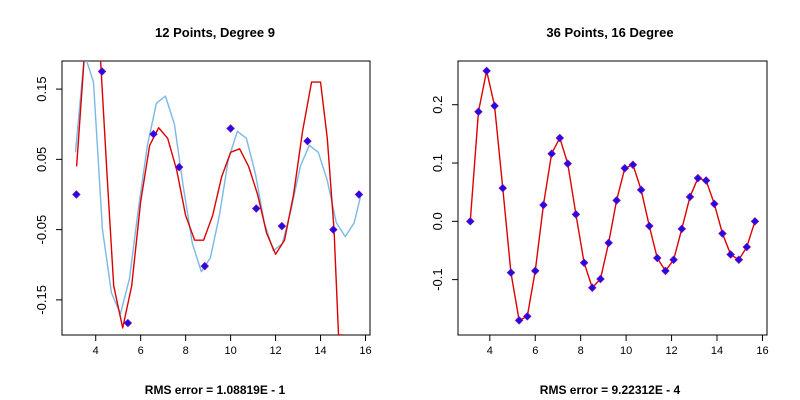  Describe the element at coordinates (437, 105) in the screenshot. I see `right-y-tick-label: 0.2` at that location.